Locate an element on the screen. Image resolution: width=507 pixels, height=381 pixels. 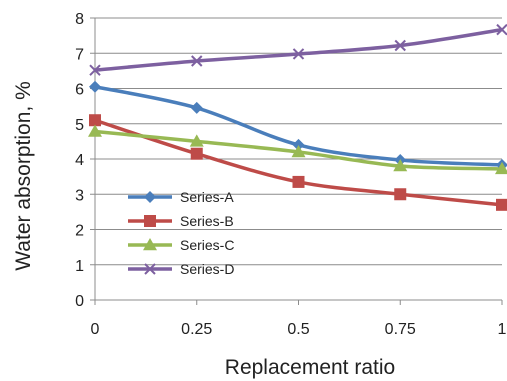
y-tick-label: 1 is located at coordinates (79, 266).